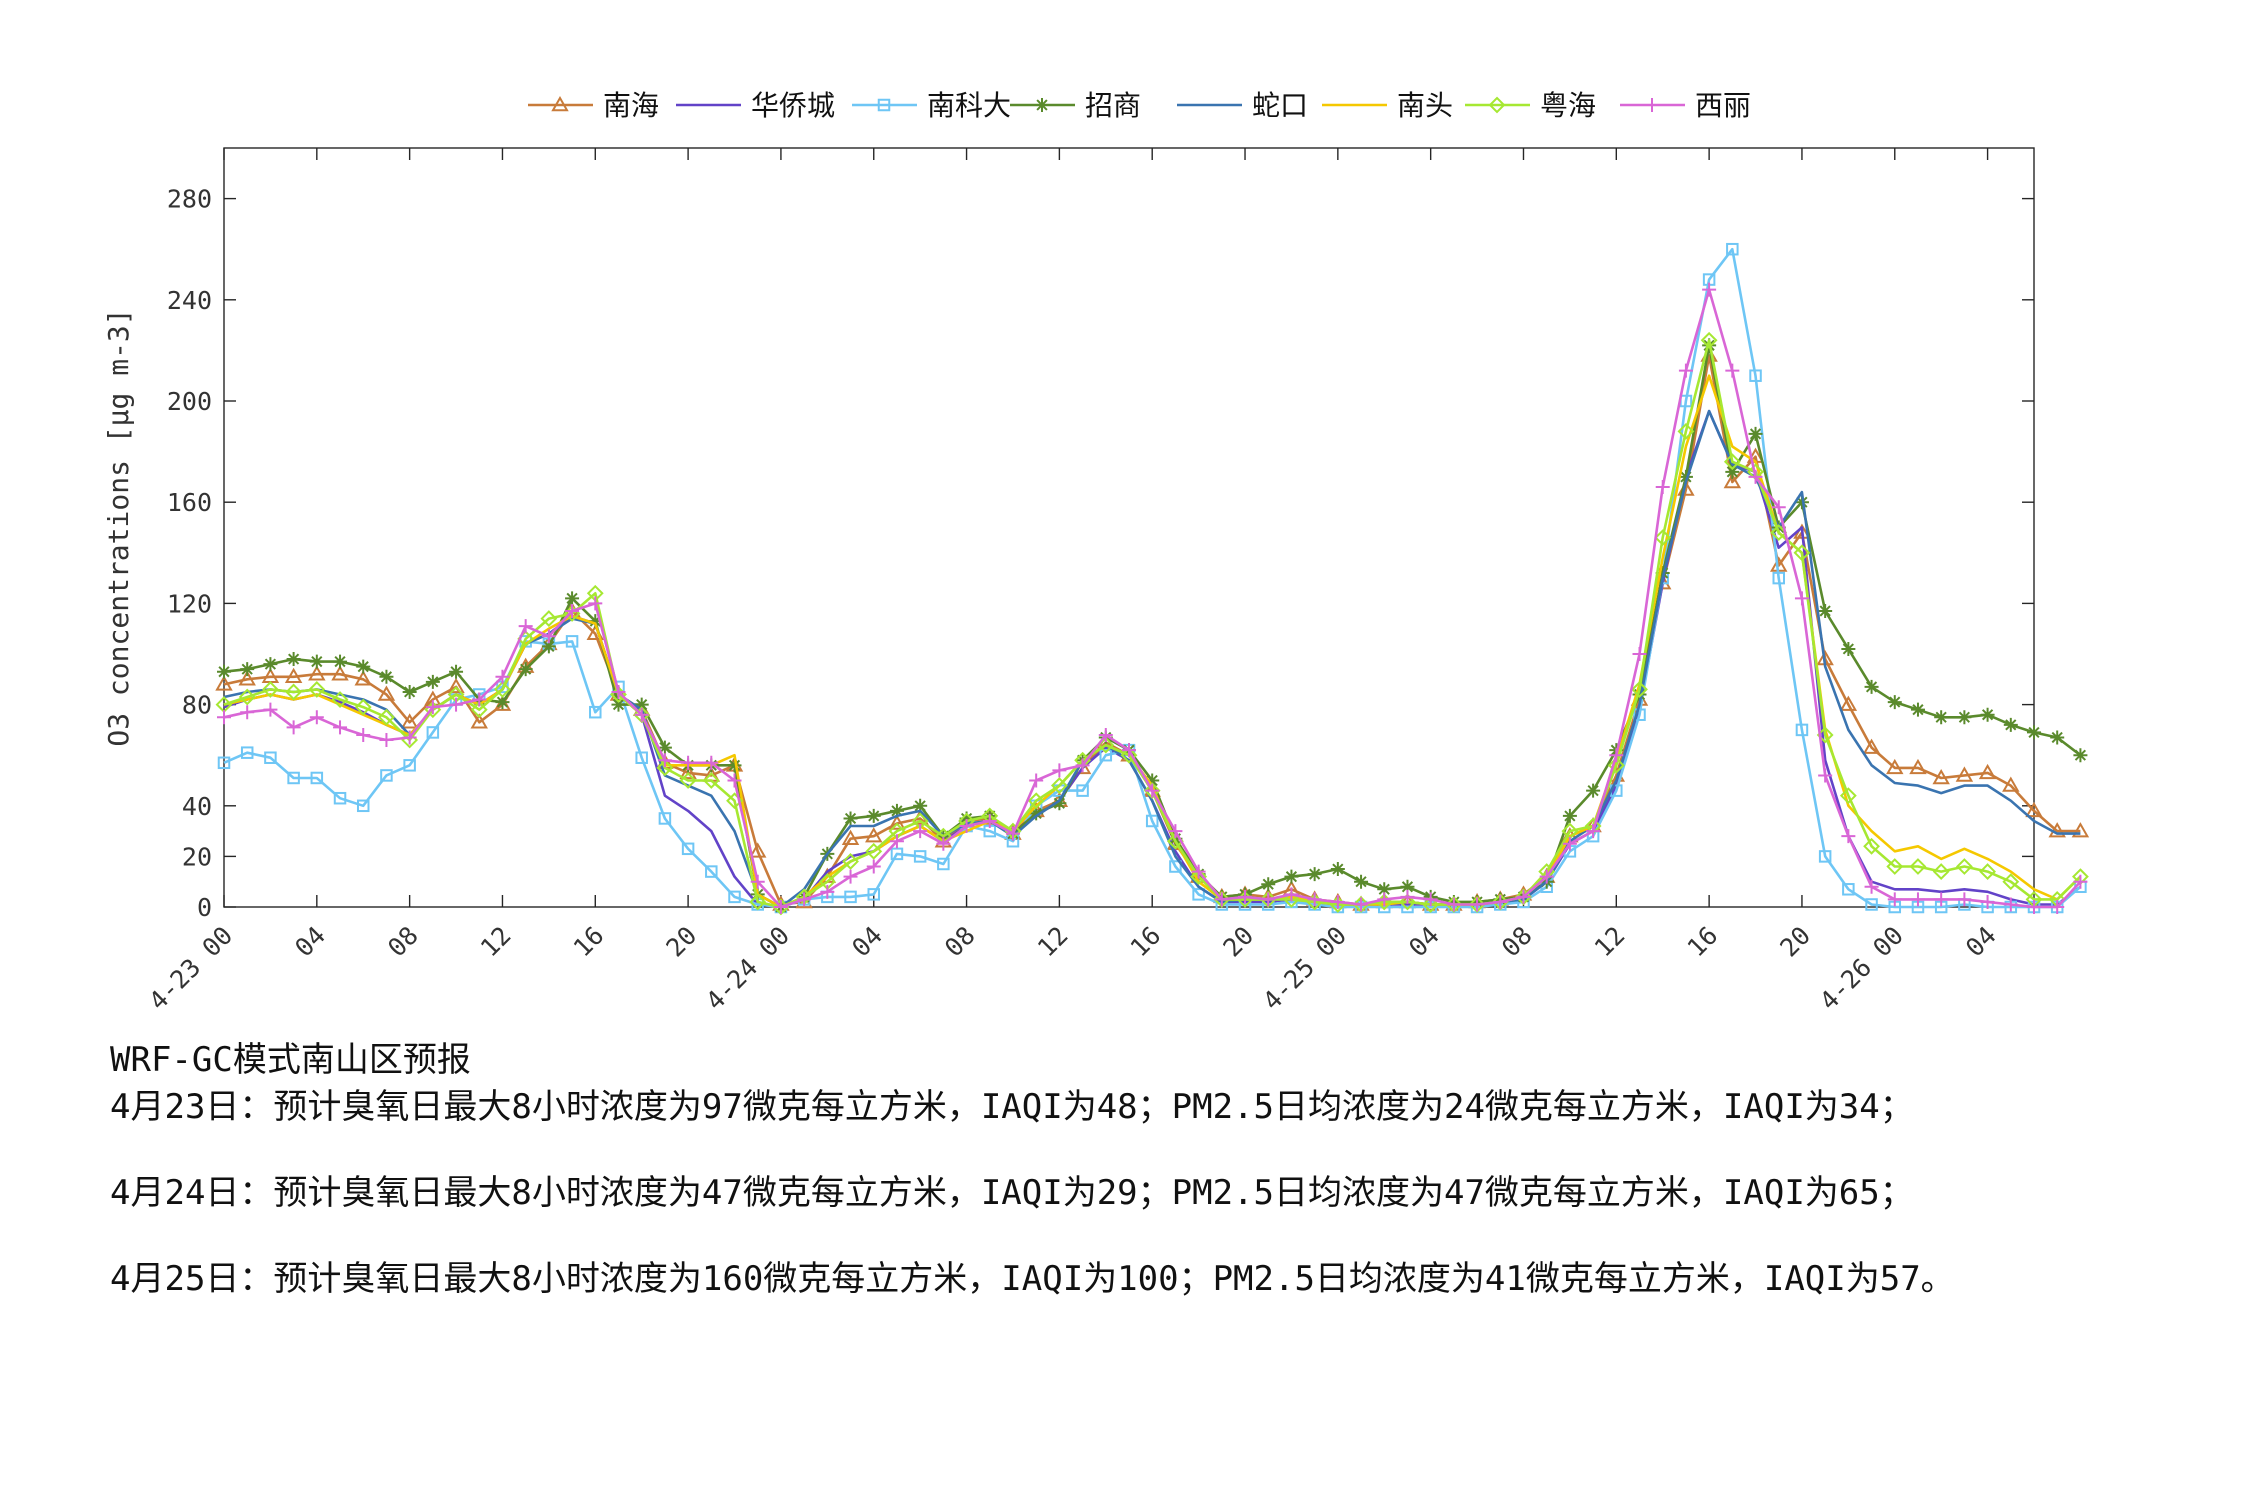 Image resolution: width=2250 pixels, height=1500 pixels. What do you see at coordinates (310, 942) in the screenshot?
I see `x-tick-label: 04` at bounding box center [310, 942].